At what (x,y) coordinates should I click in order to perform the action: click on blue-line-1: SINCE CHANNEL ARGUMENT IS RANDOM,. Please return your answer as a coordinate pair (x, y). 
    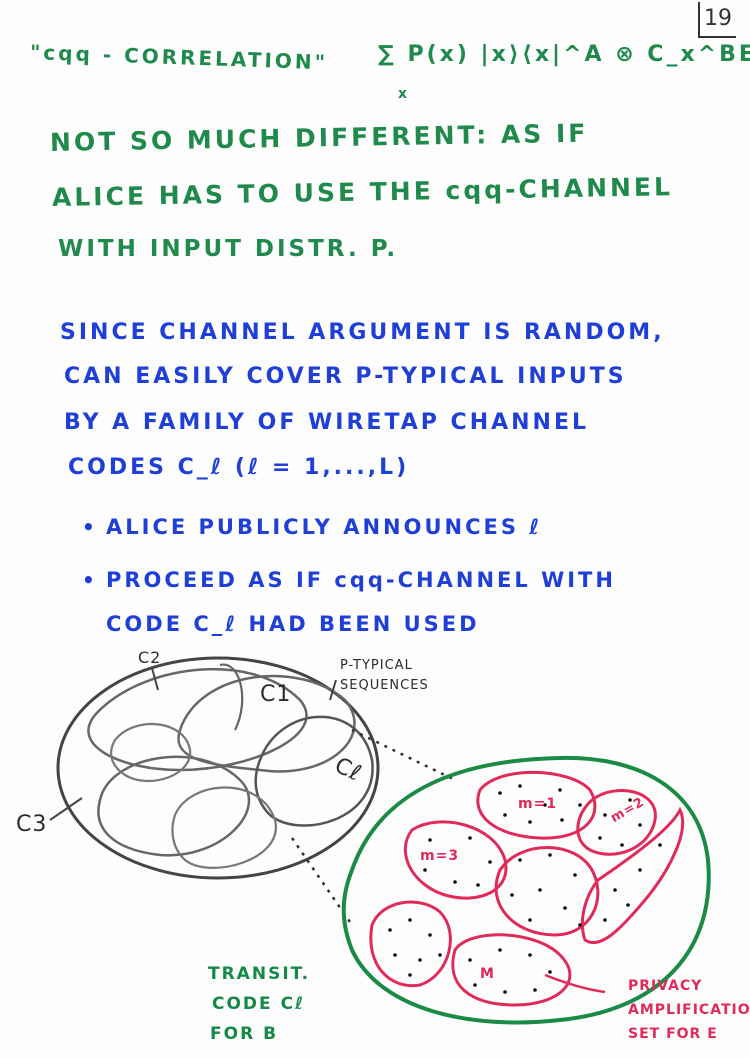
    Looking at the image, I should click on (362, 332).